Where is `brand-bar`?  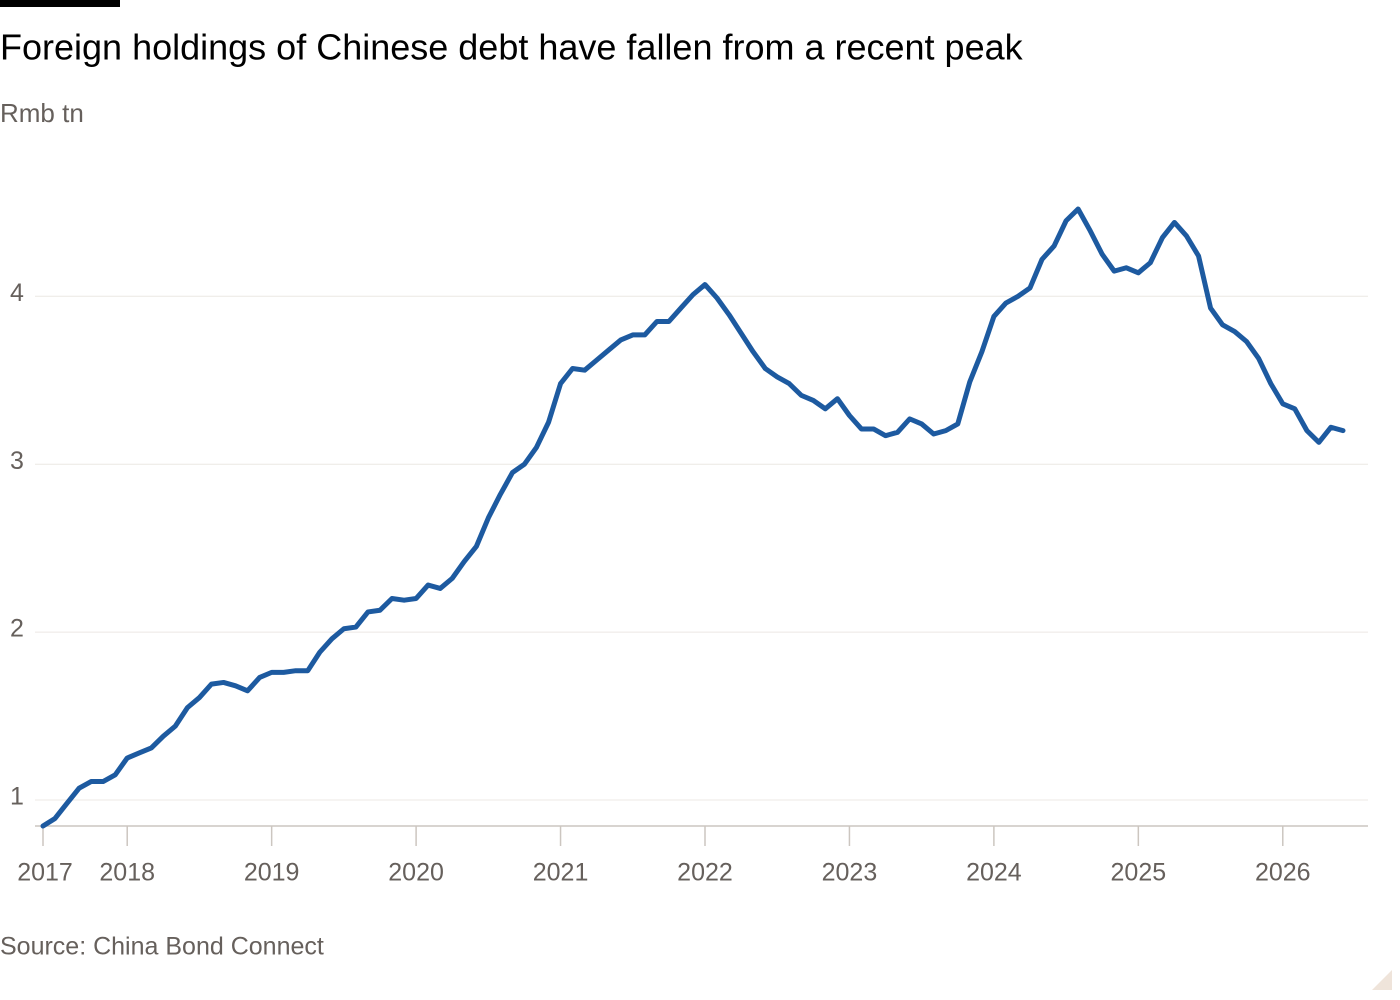 brand-bar is located at coordinates (60, 3).